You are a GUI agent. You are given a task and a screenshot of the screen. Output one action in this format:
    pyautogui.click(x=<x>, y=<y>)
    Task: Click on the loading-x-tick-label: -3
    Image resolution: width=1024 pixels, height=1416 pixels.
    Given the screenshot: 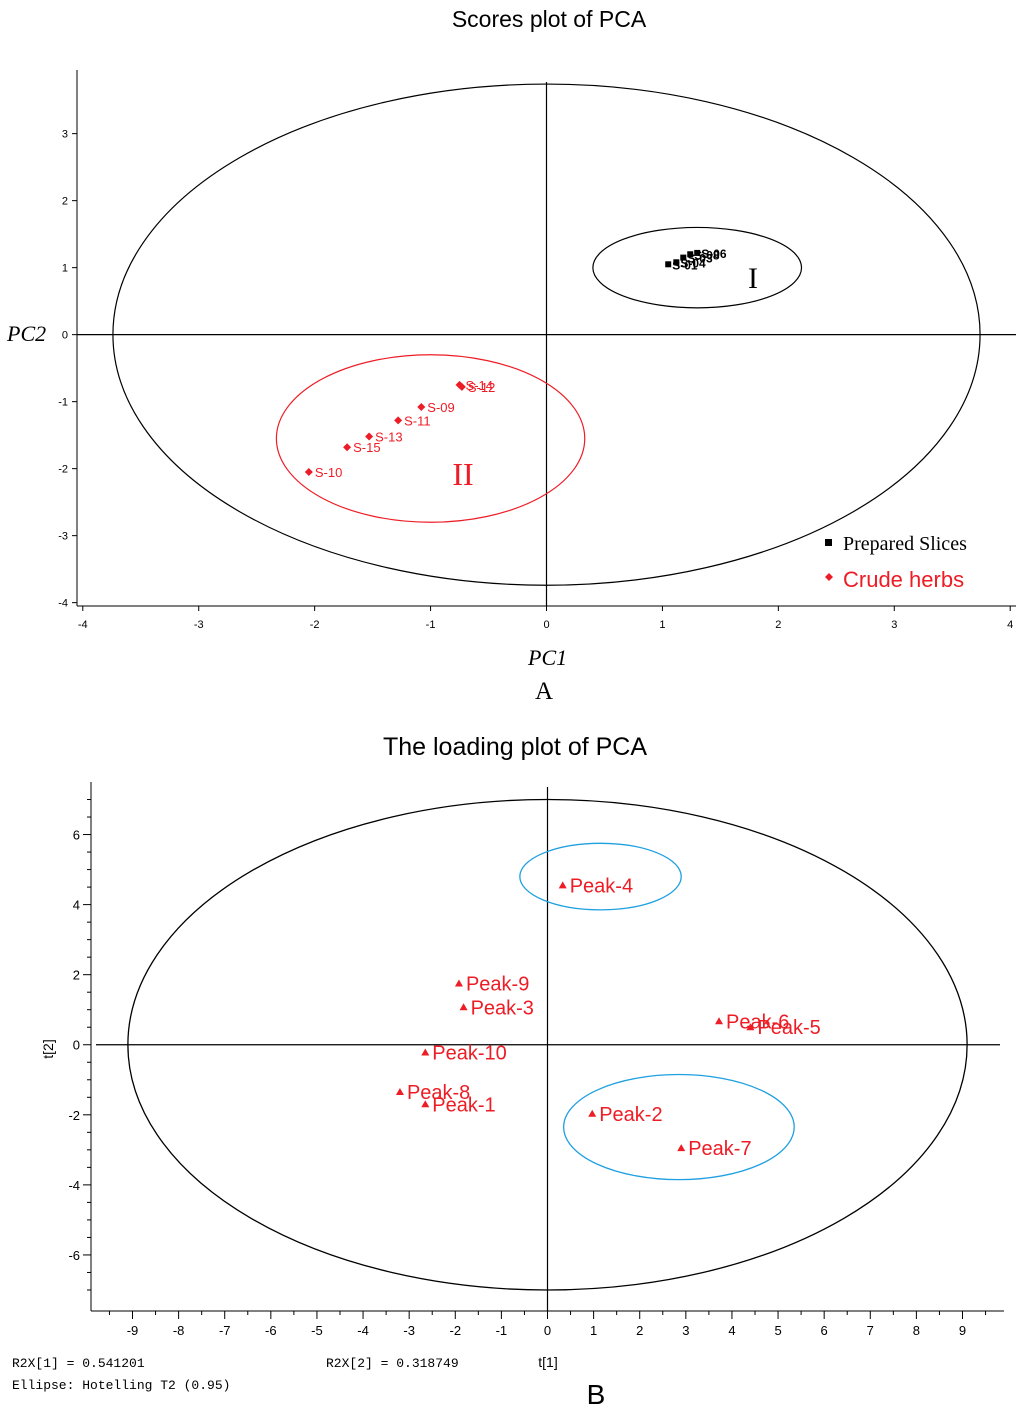 What is the action you would take?
    pyautogui.click(x=409, y=1330)
    